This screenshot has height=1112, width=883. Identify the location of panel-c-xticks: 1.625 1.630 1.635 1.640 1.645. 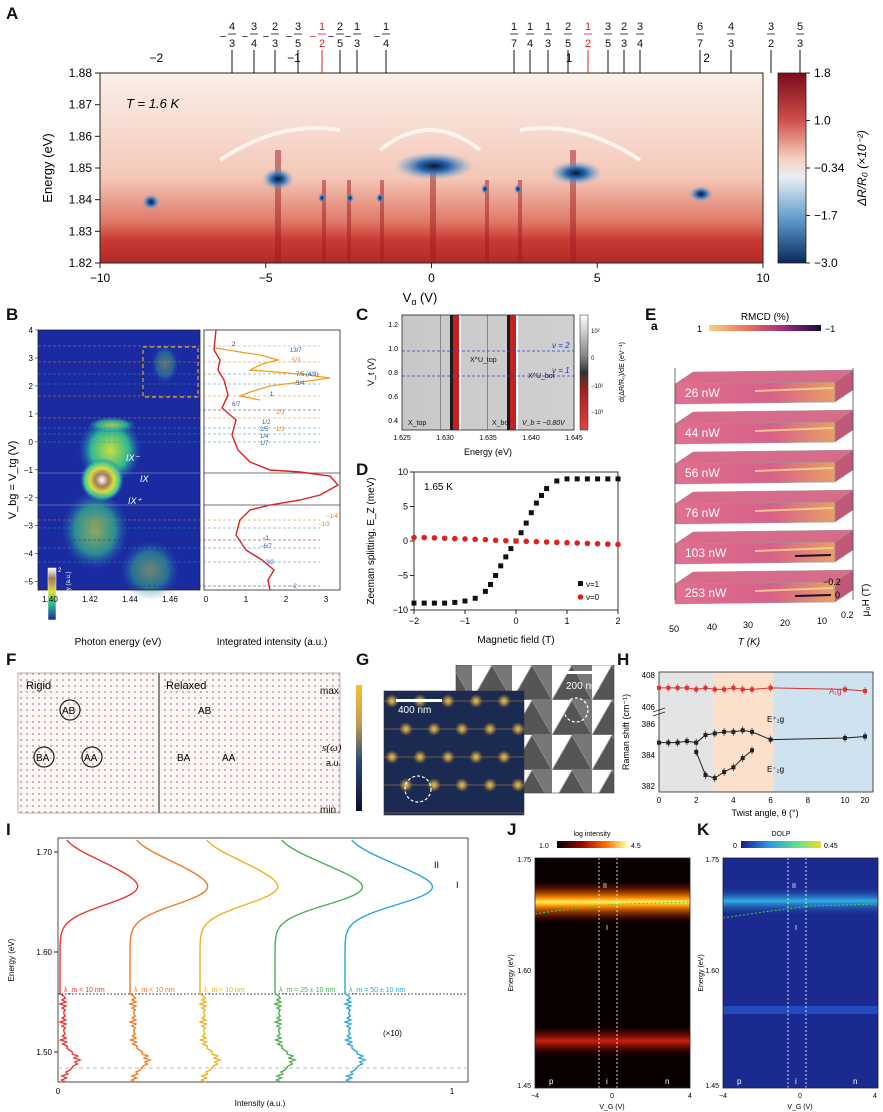
(488, 438).